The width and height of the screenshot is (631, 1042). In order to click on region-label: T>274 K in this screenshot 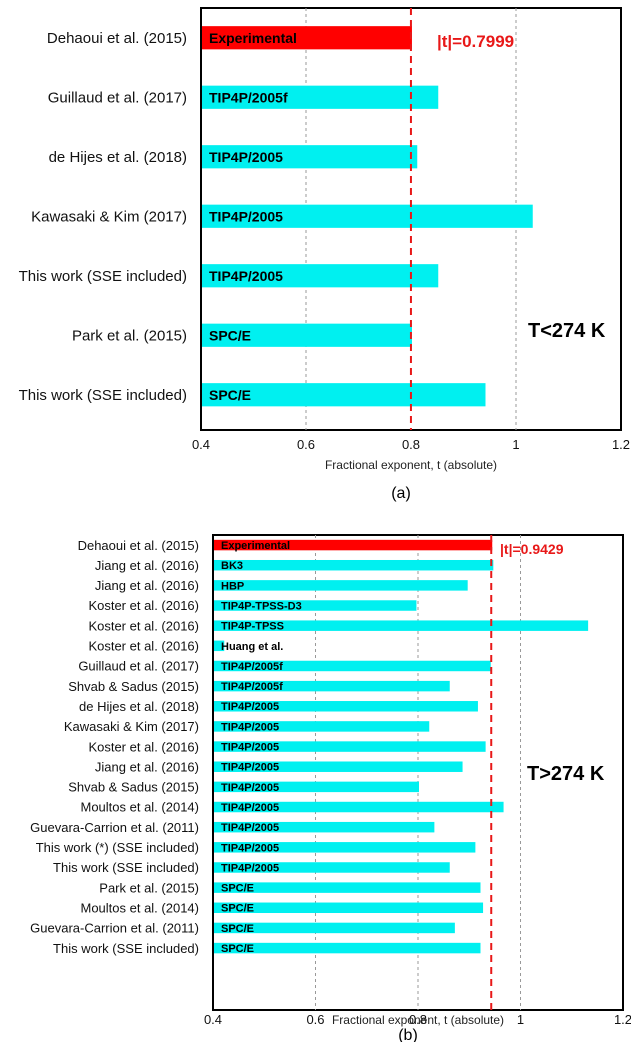, I will do `click(566, 774)`.